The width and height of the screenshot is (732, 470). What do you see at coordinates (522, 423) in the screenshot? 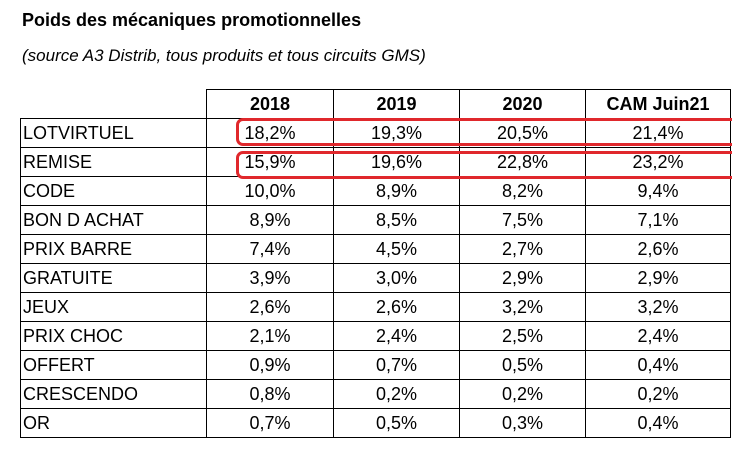
I see `value-cell: 0,3%` at bounding box center [522, 423].